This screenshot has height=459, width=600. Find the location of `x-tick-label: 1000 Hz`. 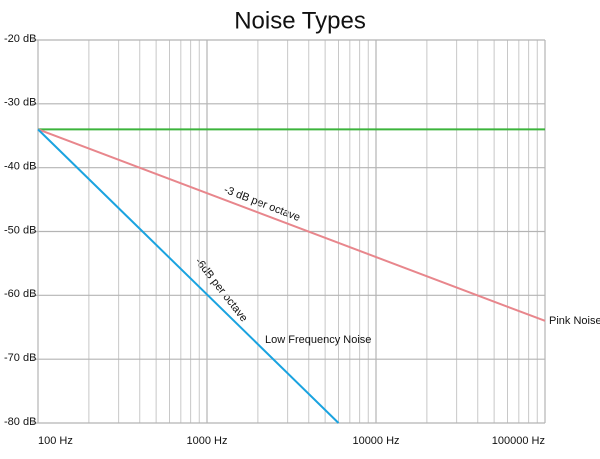

x-tick-label: 1000 Hz is located at coordinates (207, 441).